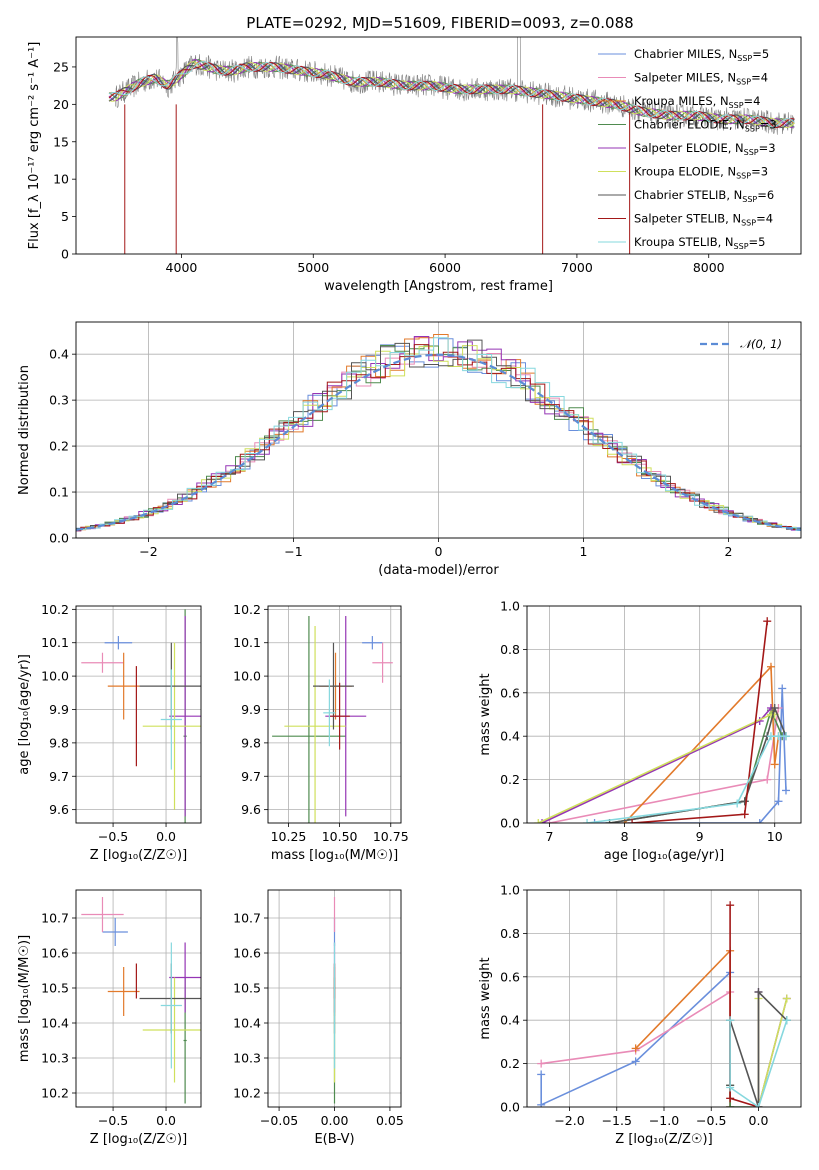 This screenshot has width=819, height=1170. What do you see at coordinates (617, 1120) in the screenshot?
I see `x-tick-label: −1.5` at bounding box center [617, 1120].